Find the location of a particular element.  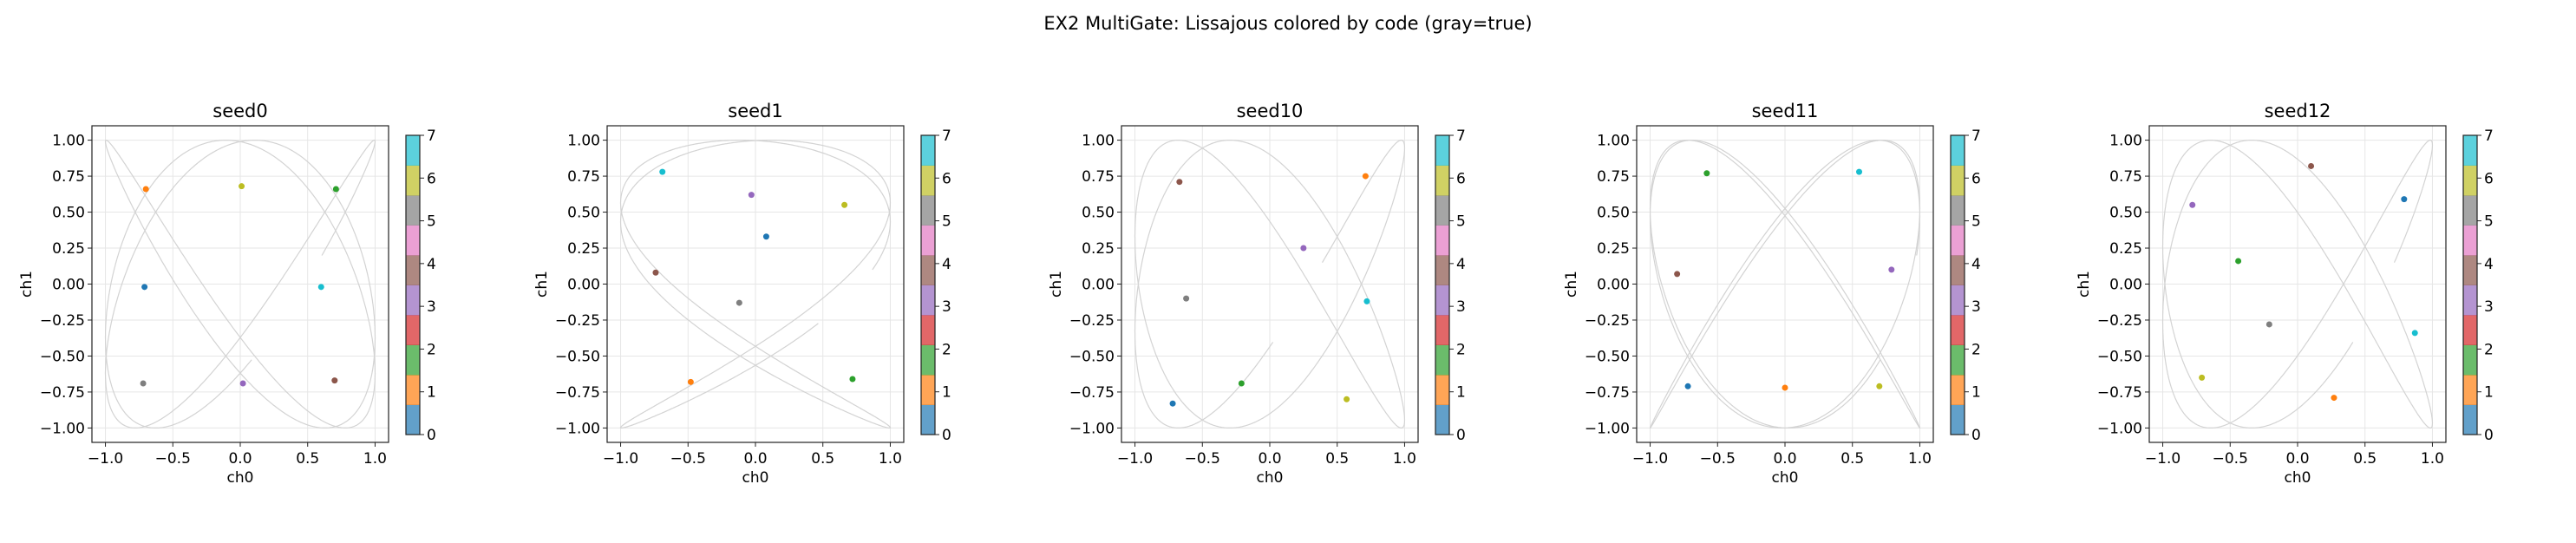

colorbar-tick-label: 4 is located at coordinates (1976, 264).